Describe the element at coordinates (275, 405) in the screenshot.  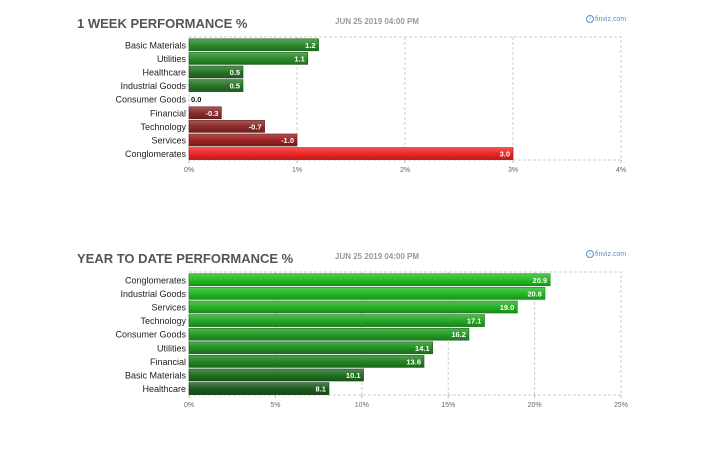
I see `x-tick-label: 5%` at that location.